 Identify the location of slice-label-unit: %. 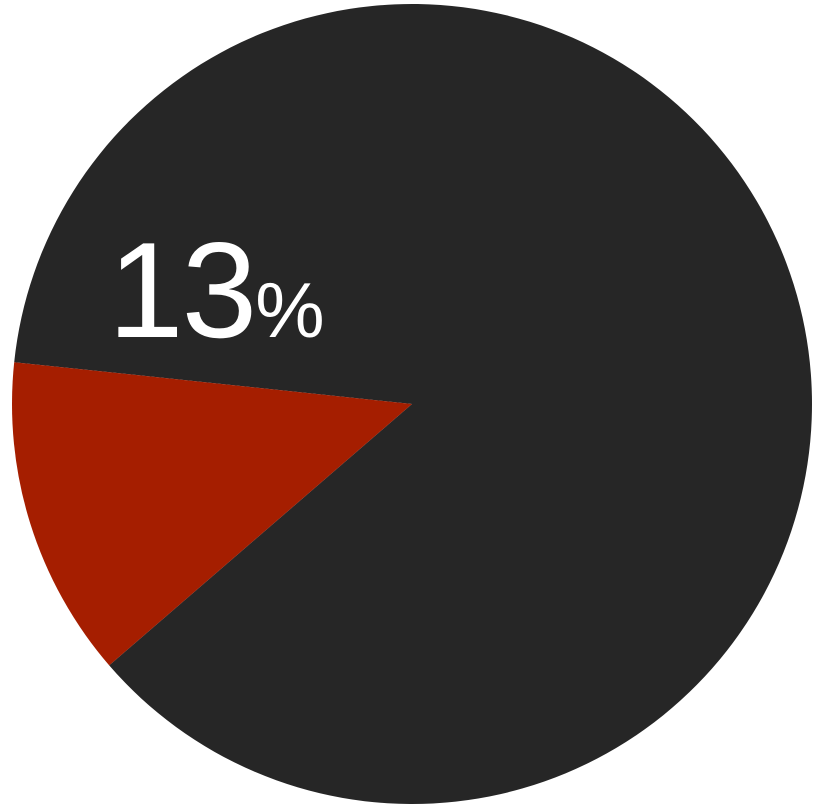
(290, 310).